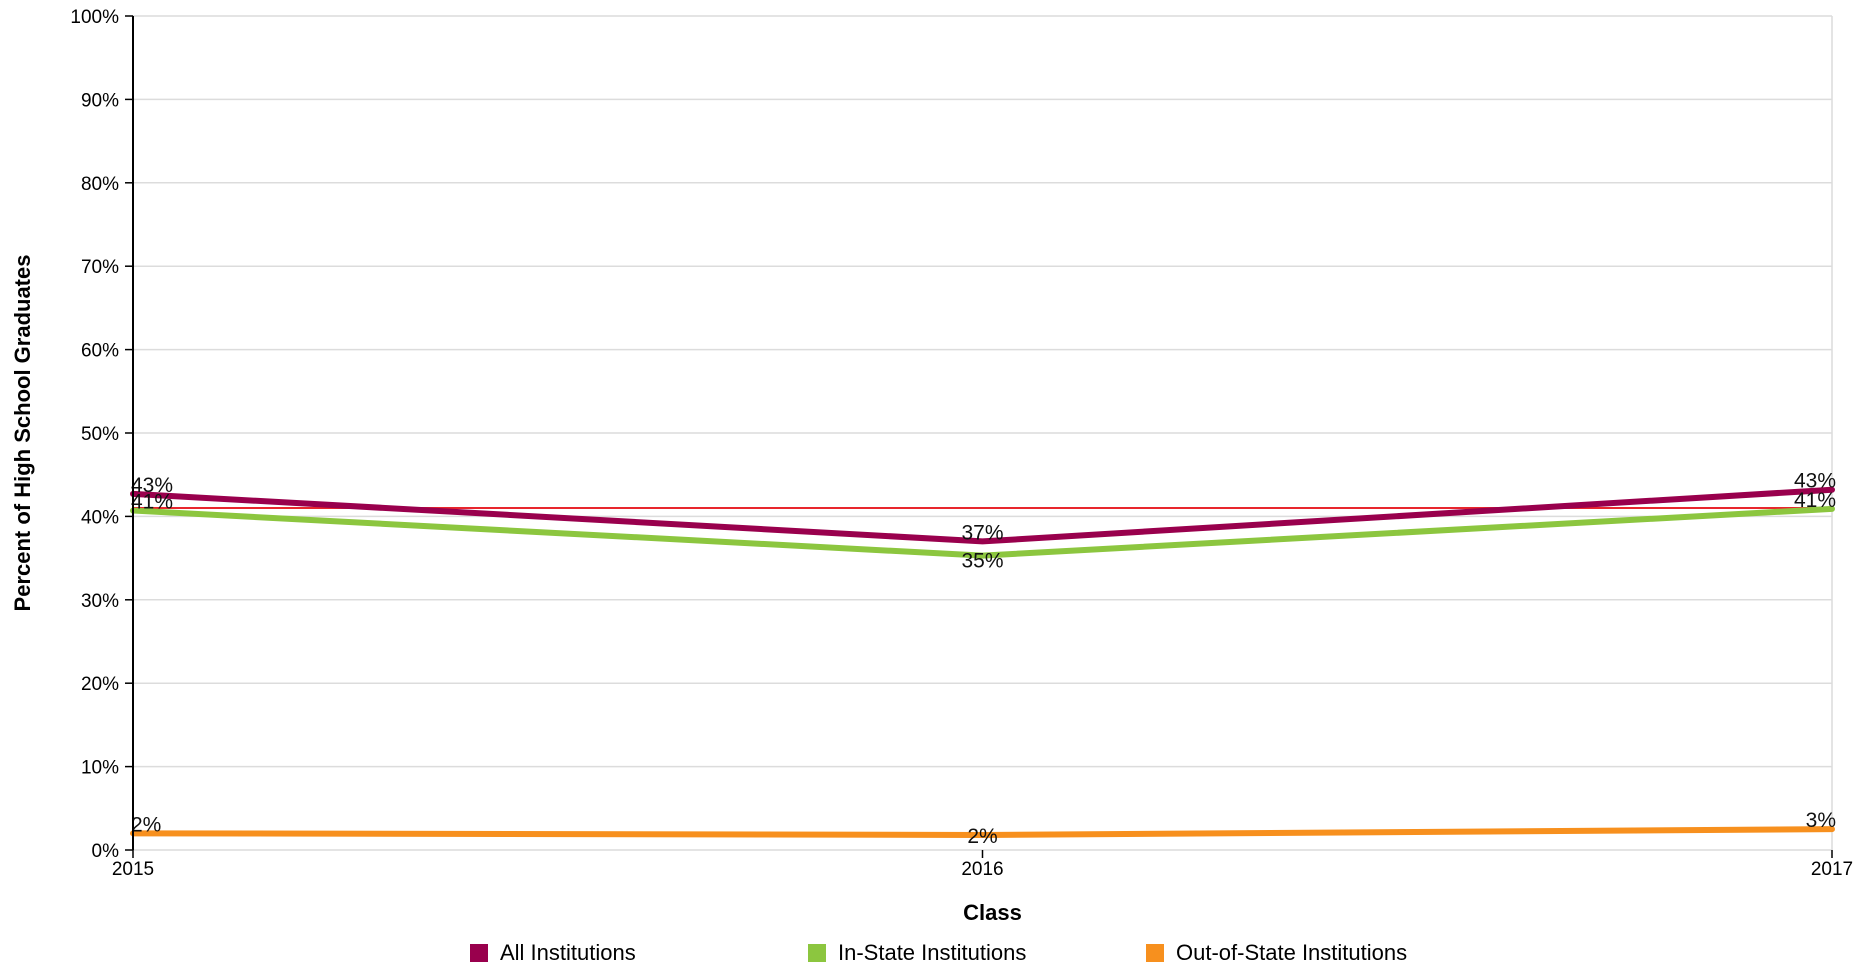 The image size is (1858, 970). I want to click on series-line-in-state-institutions, so click(982, 532).